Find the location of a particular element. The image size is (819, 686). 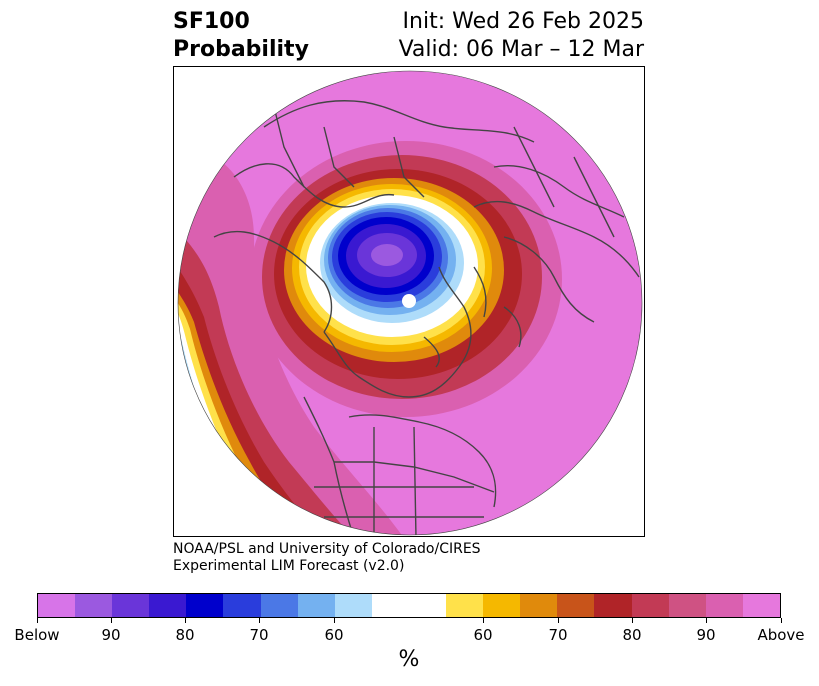

colorbar-labels: Below 90 80 70 60 60 70 80 90 Above is located at coordinates (409, 636).